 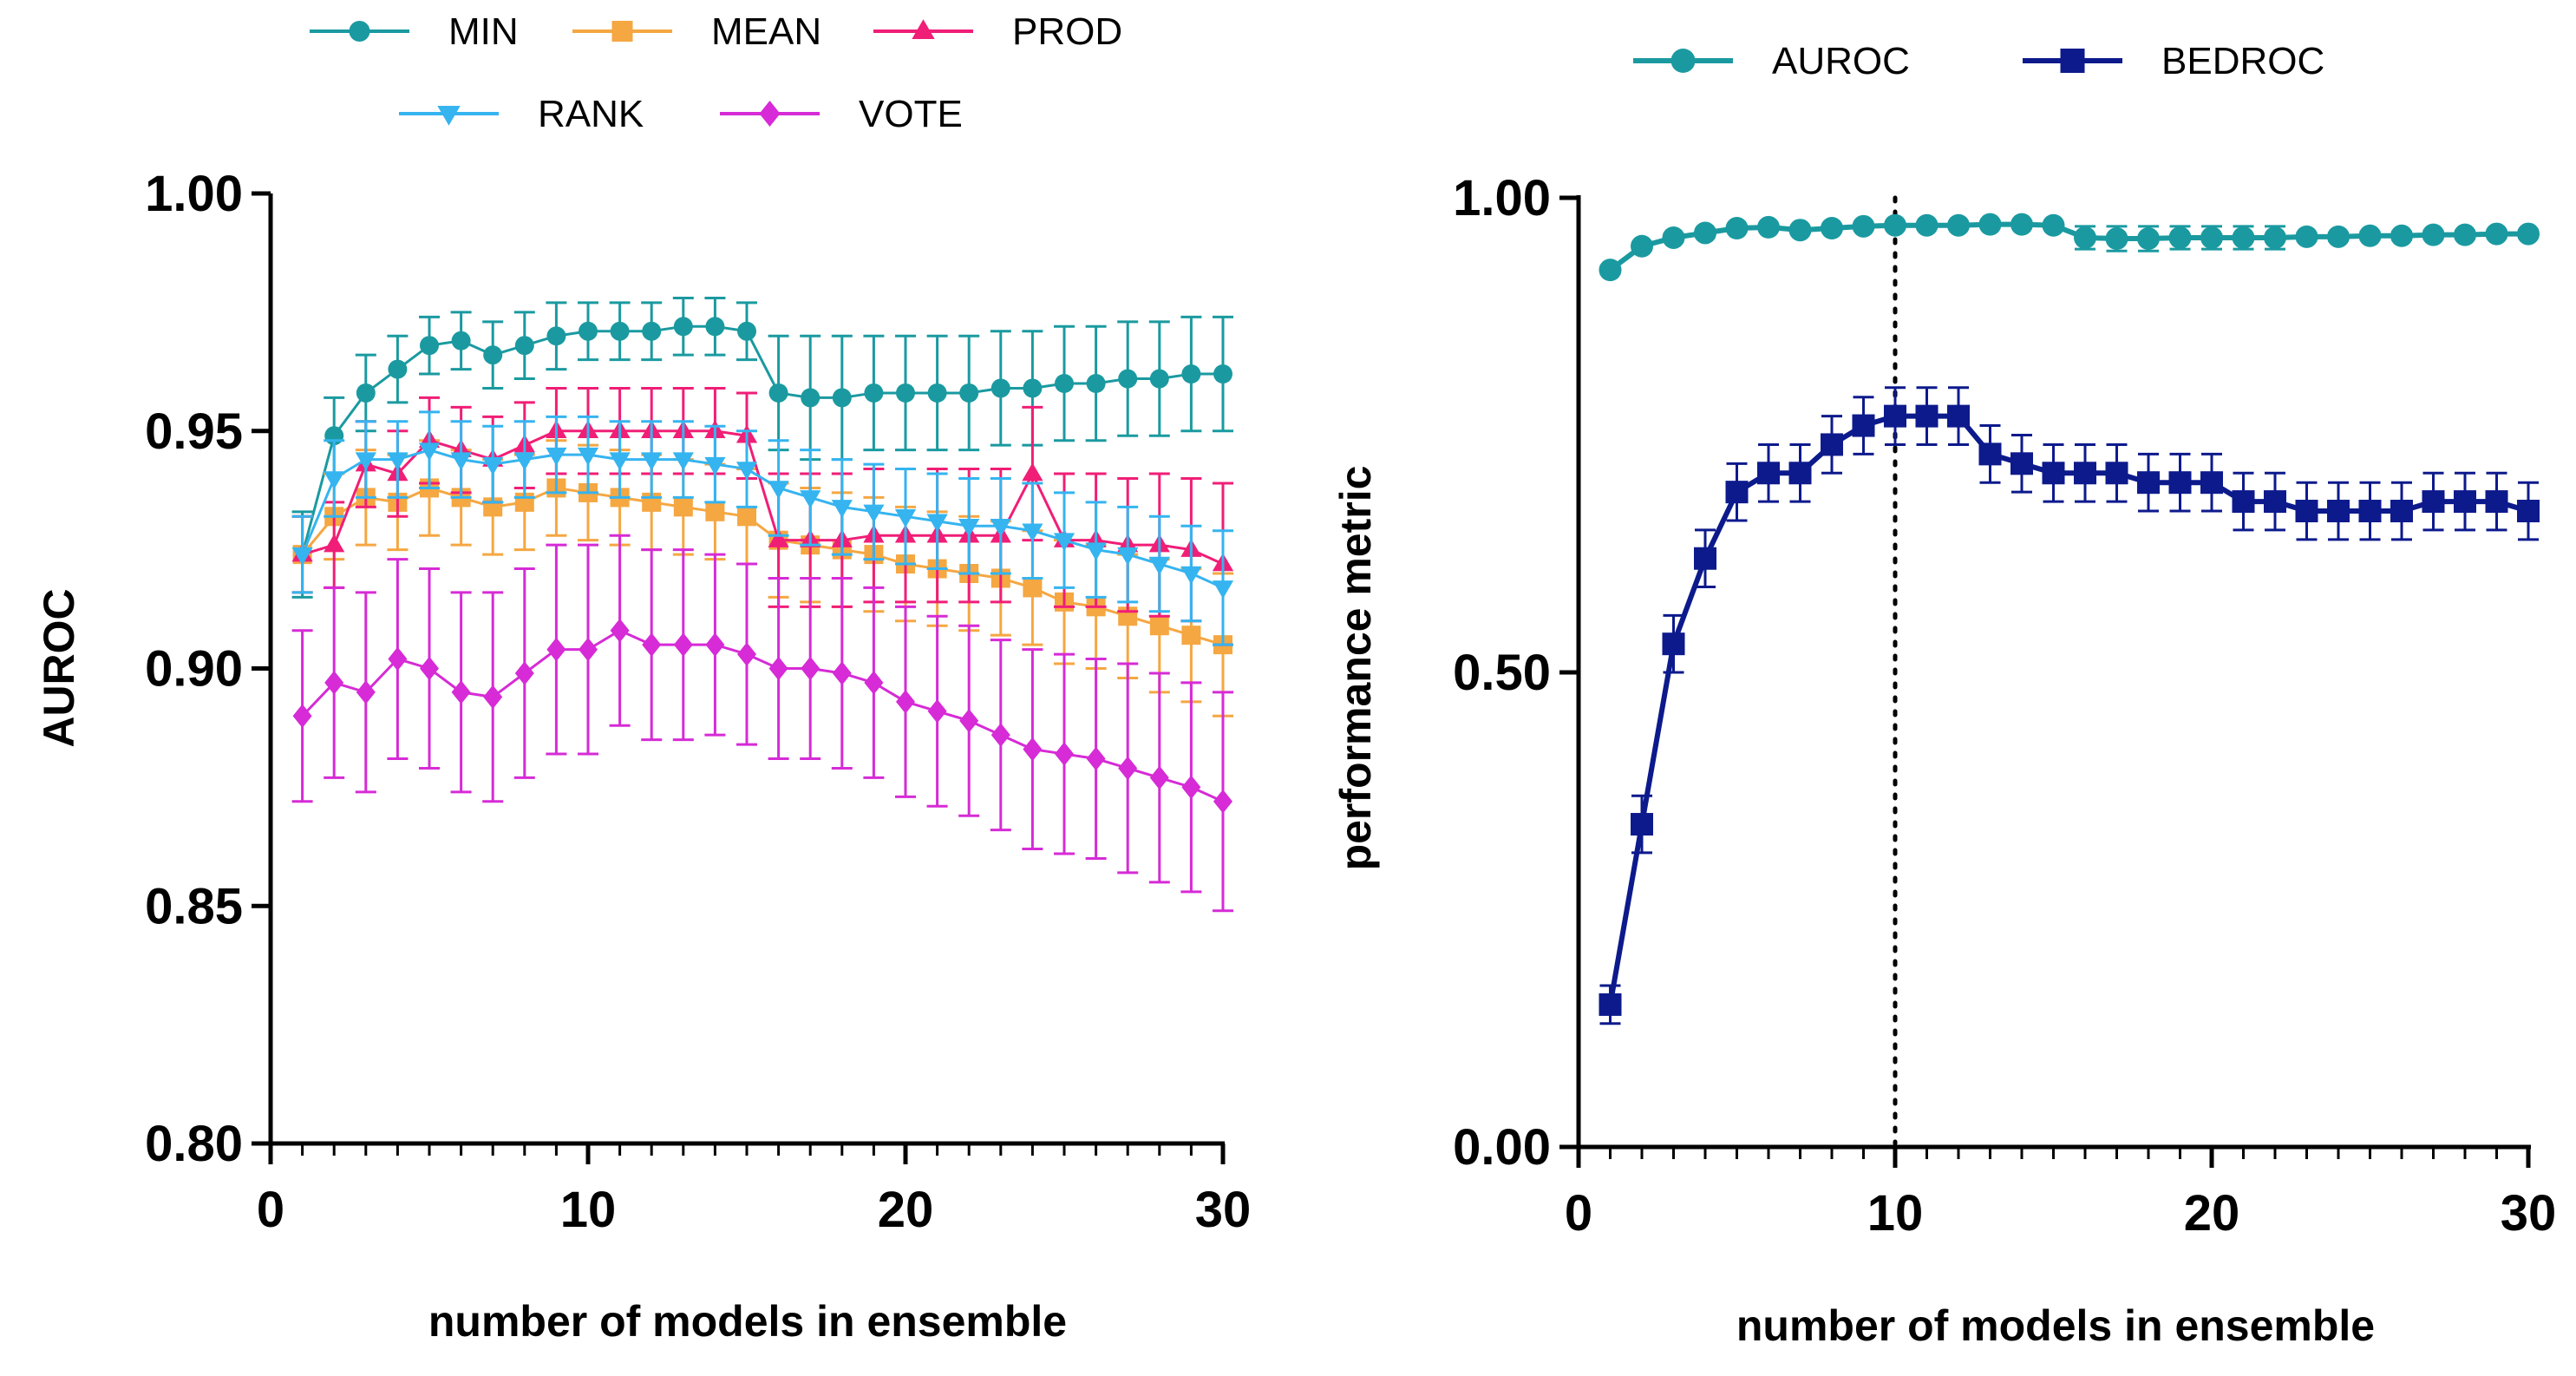 What do you see at coordinates (762, 716) in the screenshot?
I see `series-line-vote` at bounding box center [762, 716].